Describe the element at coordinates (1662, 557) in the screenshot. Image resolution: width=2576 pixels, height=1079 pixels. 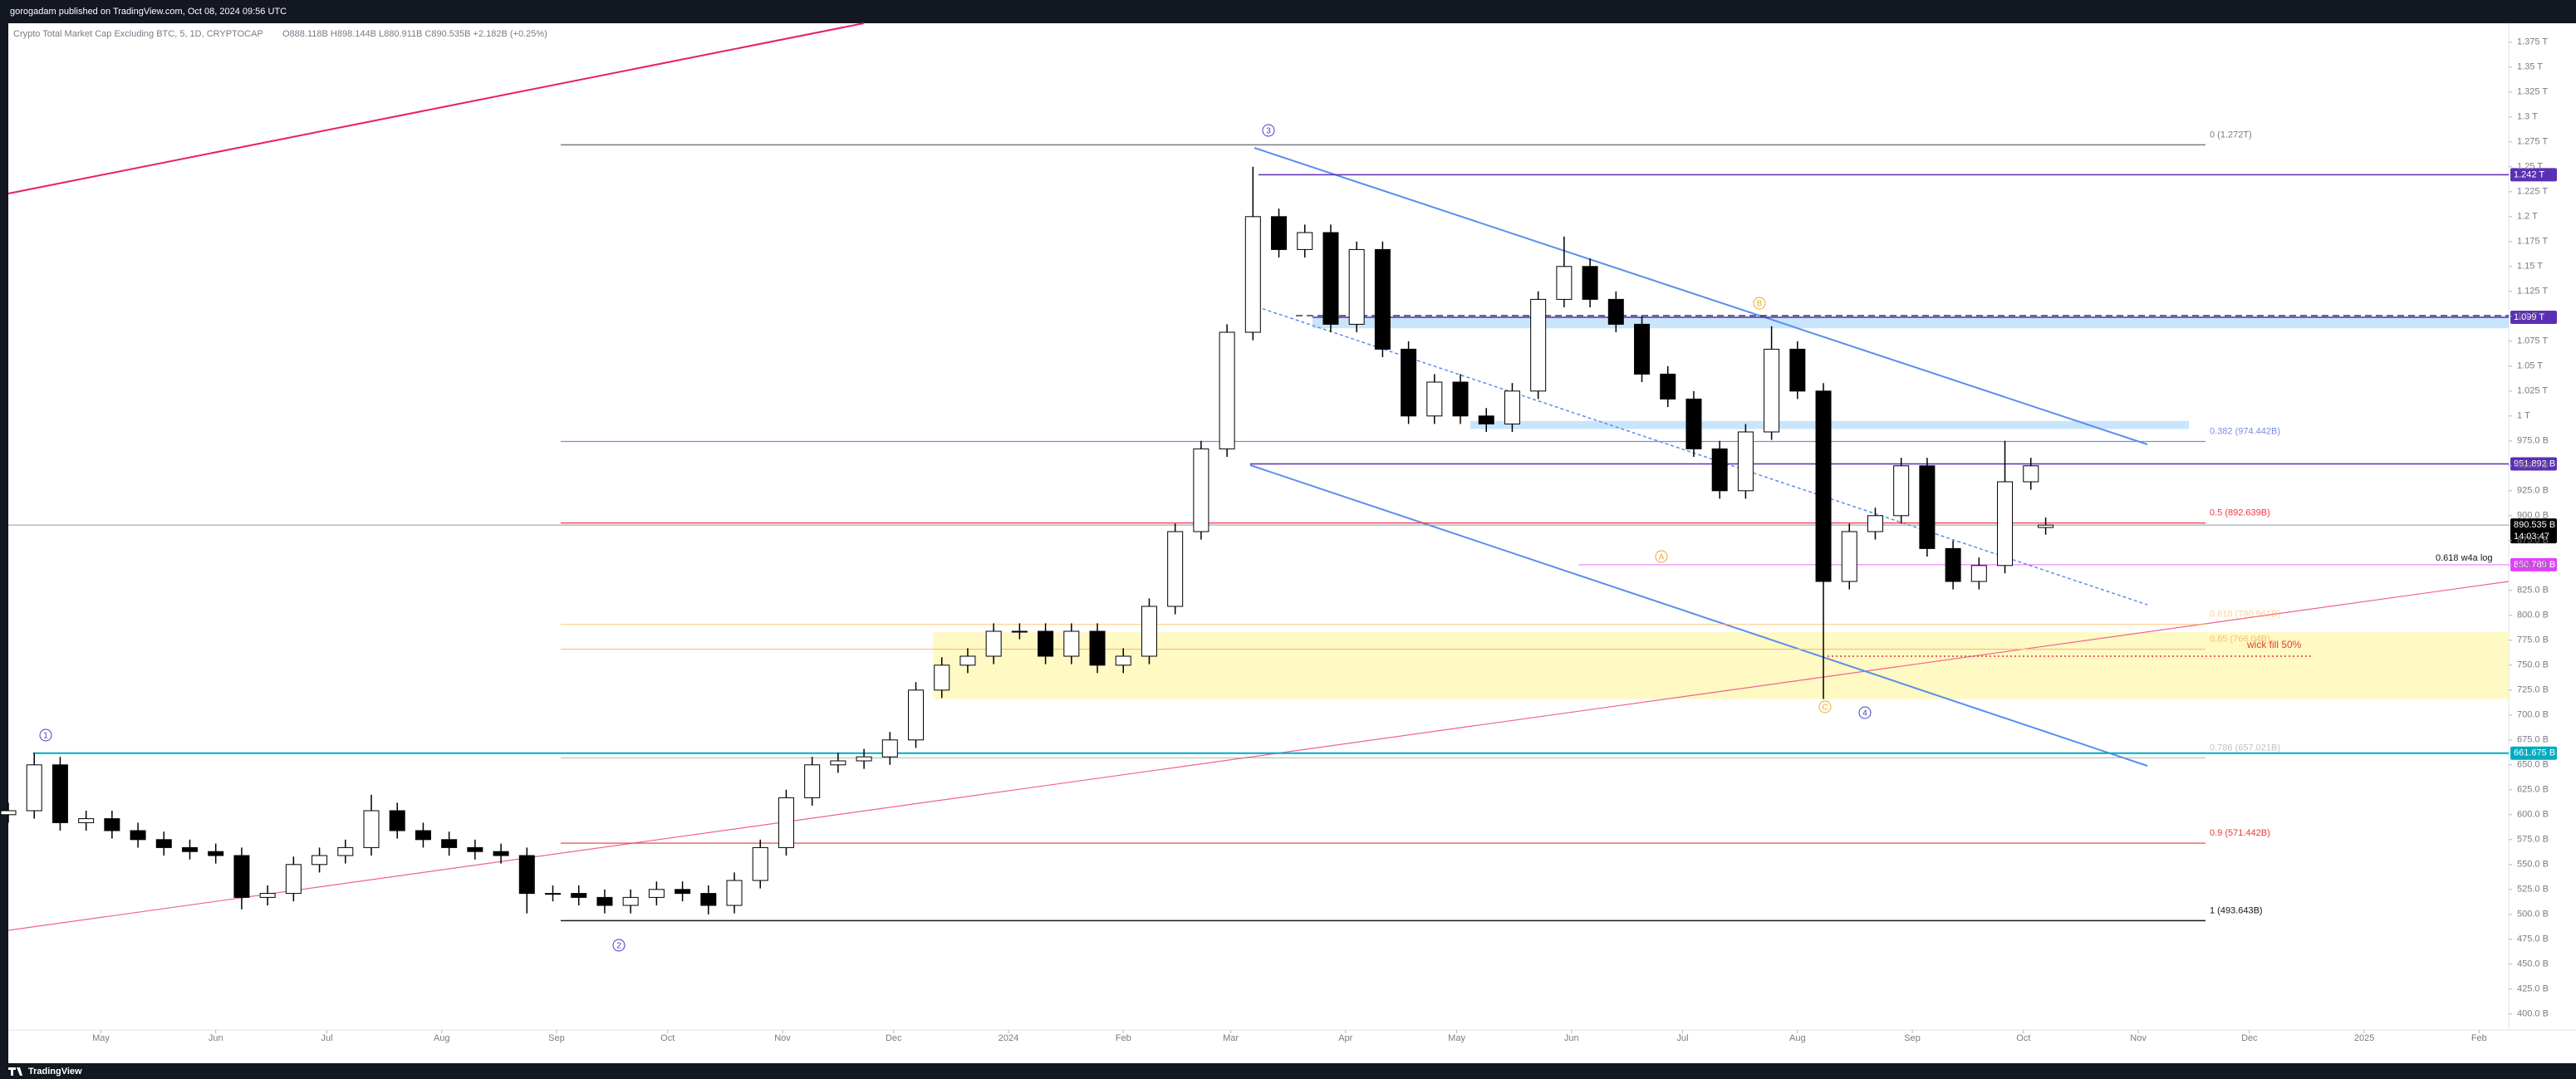
I see `wave-label: A` at that location.